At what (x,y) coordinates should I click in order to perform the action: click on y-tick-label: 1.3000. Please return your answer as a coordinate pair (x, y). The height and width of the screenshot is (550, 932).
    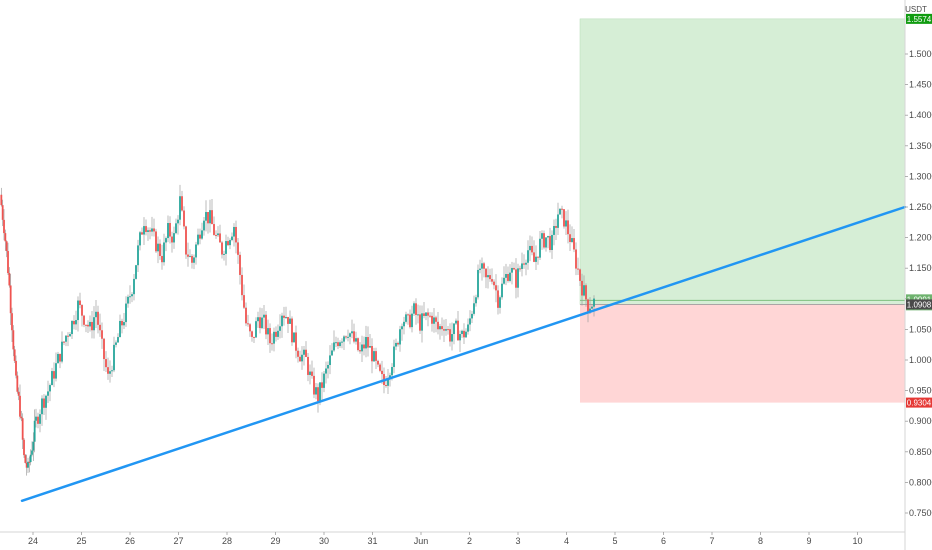
    Looking at the image, I should click on (920, 176).